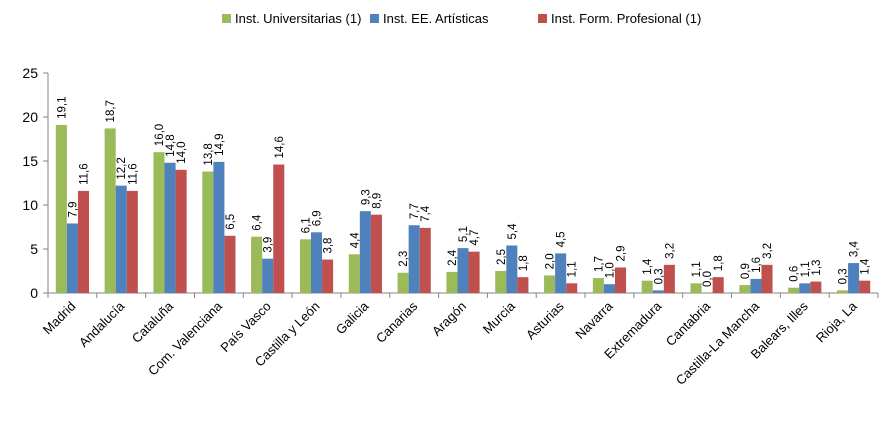 The height and width of the screenshot is (423, 885). What do you see at coordinates (30, 205) in the screenshot?
I see `y-tick-label: 10` at bounding box center [30, 205].